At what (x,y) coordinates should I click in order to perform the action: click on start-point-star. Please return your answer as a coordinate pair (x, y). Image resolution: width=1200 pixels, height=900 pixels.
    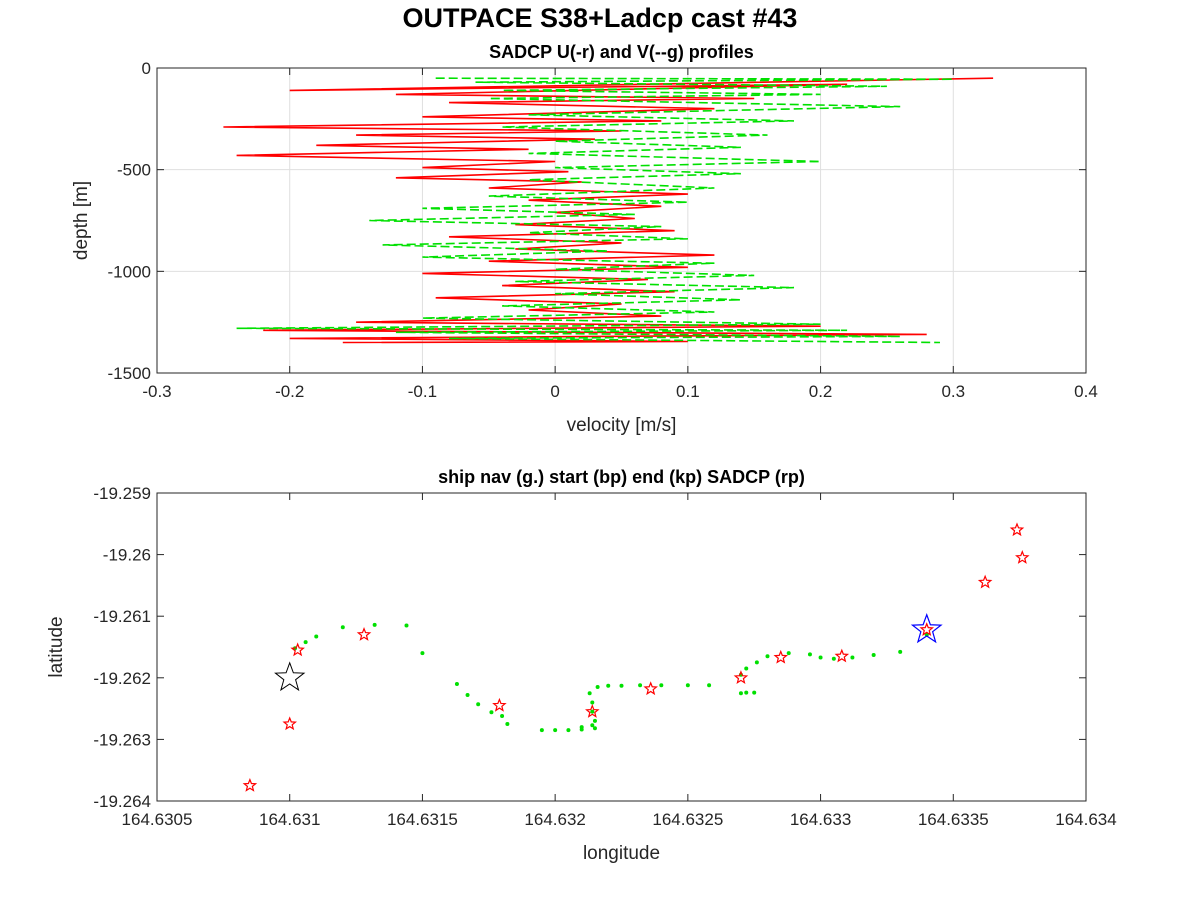
    Looking at the image, I should click on (290, 676).